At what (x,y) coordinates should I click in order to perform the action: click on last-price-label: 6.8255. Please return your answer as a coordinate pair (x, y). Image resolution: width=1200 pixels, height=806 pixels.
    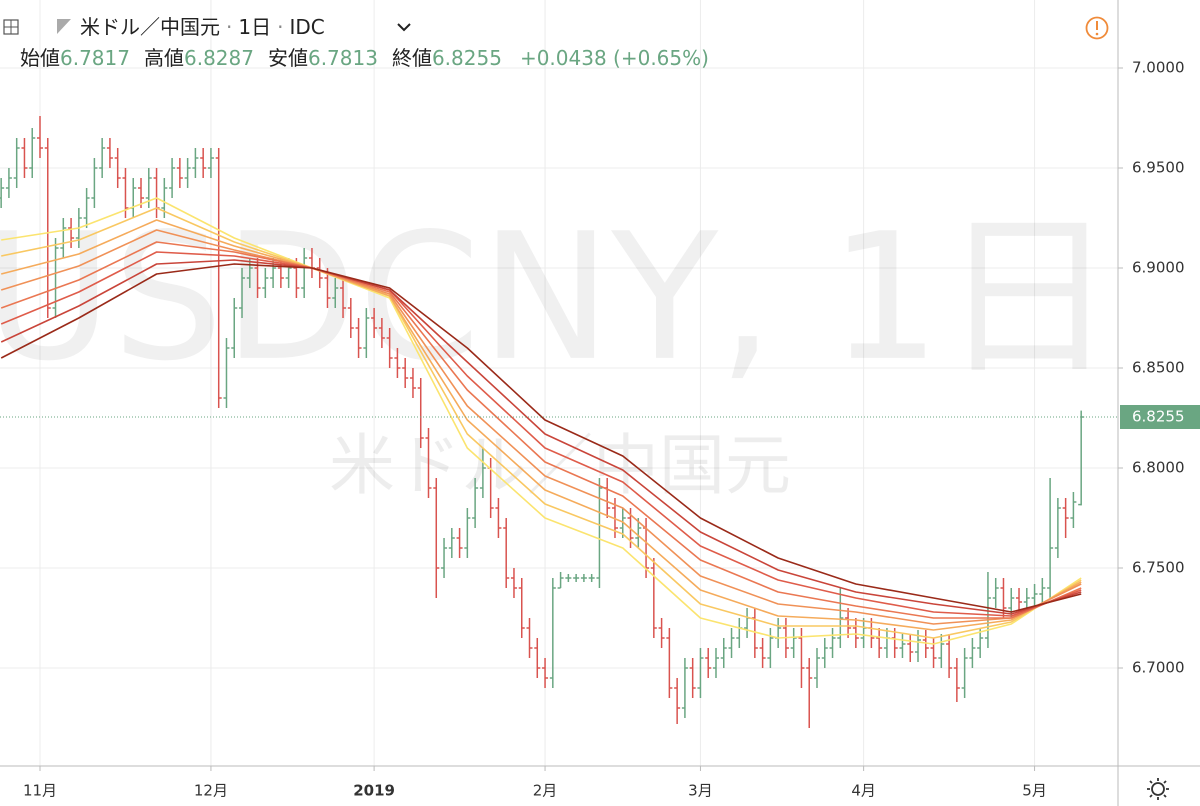
    Looking at the image, I should click on (1158, 417).